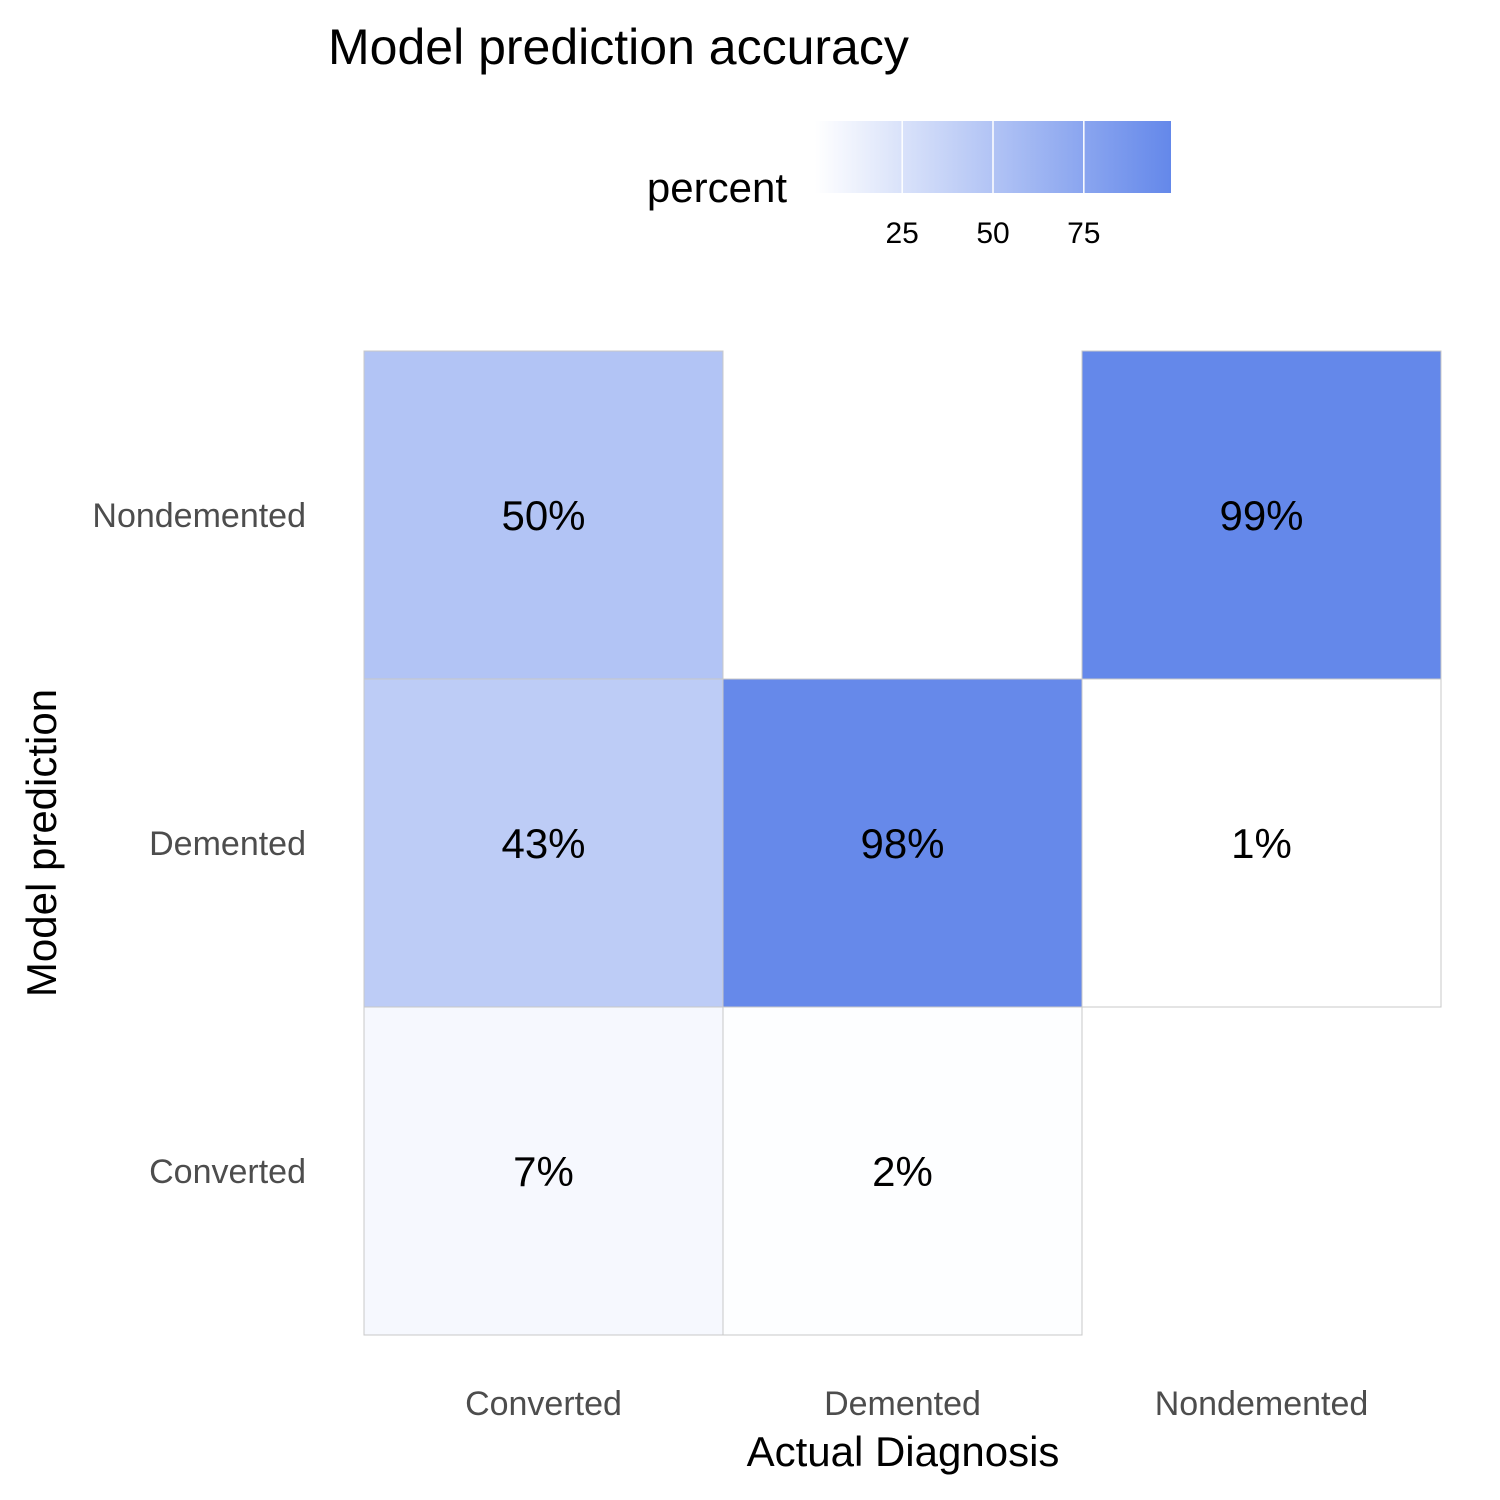  I want to click on x-tick-label: Demented, so click(902, 1404).